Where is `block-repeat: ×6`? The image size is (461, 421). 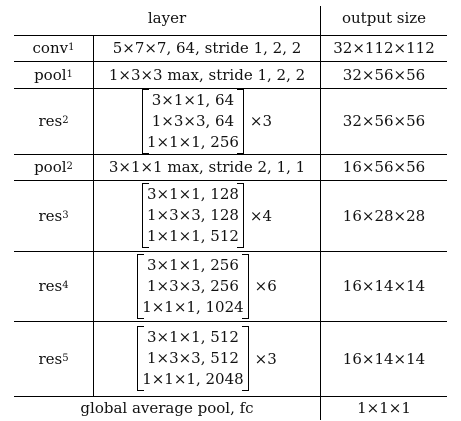 block-repeat: ×6 is located at coordinates (265, 286).